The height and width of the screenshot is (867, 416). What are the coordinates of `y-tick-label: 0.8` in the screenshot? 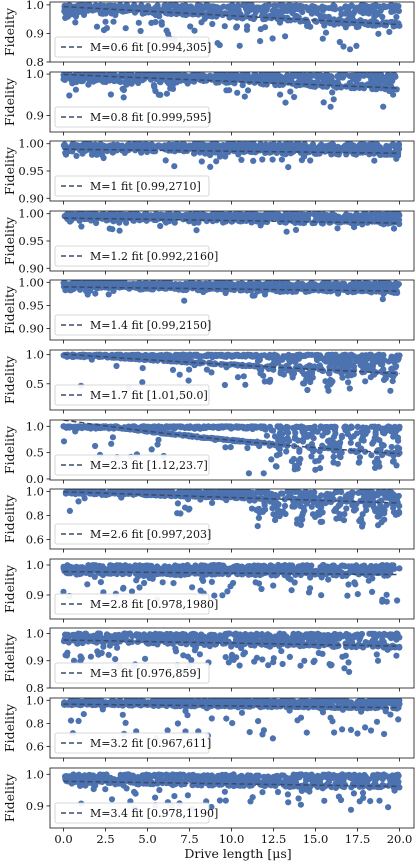 It's located at (35, 62).